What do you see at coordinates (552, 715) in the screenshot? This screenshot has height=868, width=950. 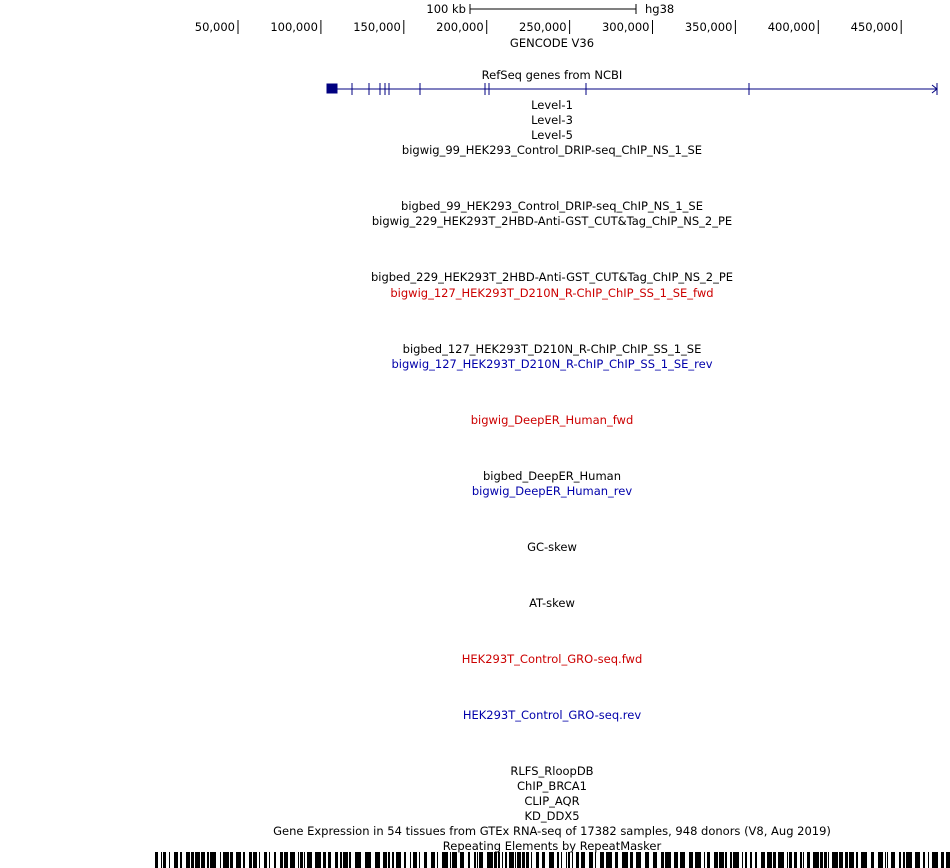 I see `track-label: HEK293T_Control_GRO-seq.rev` at bounding box center [552, 715].